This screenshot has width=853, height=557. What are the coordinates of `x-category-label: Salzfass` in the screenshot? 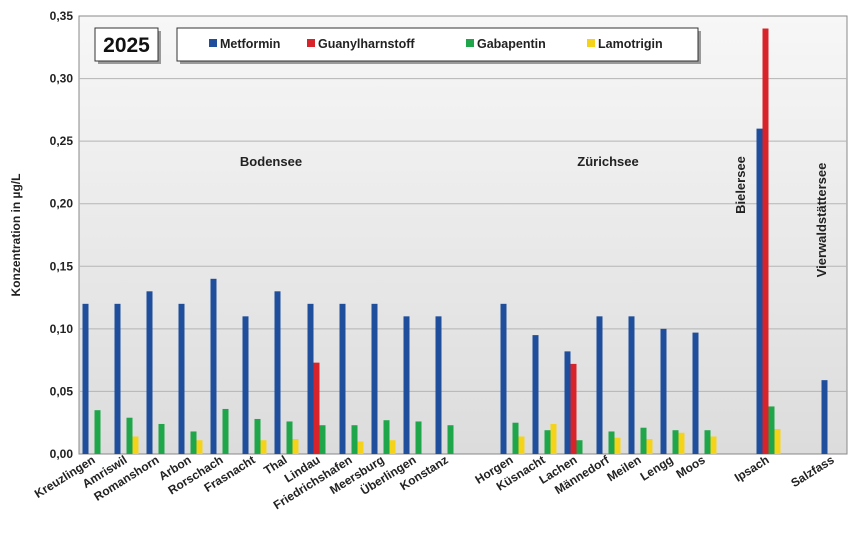 It's located at (812, 470).